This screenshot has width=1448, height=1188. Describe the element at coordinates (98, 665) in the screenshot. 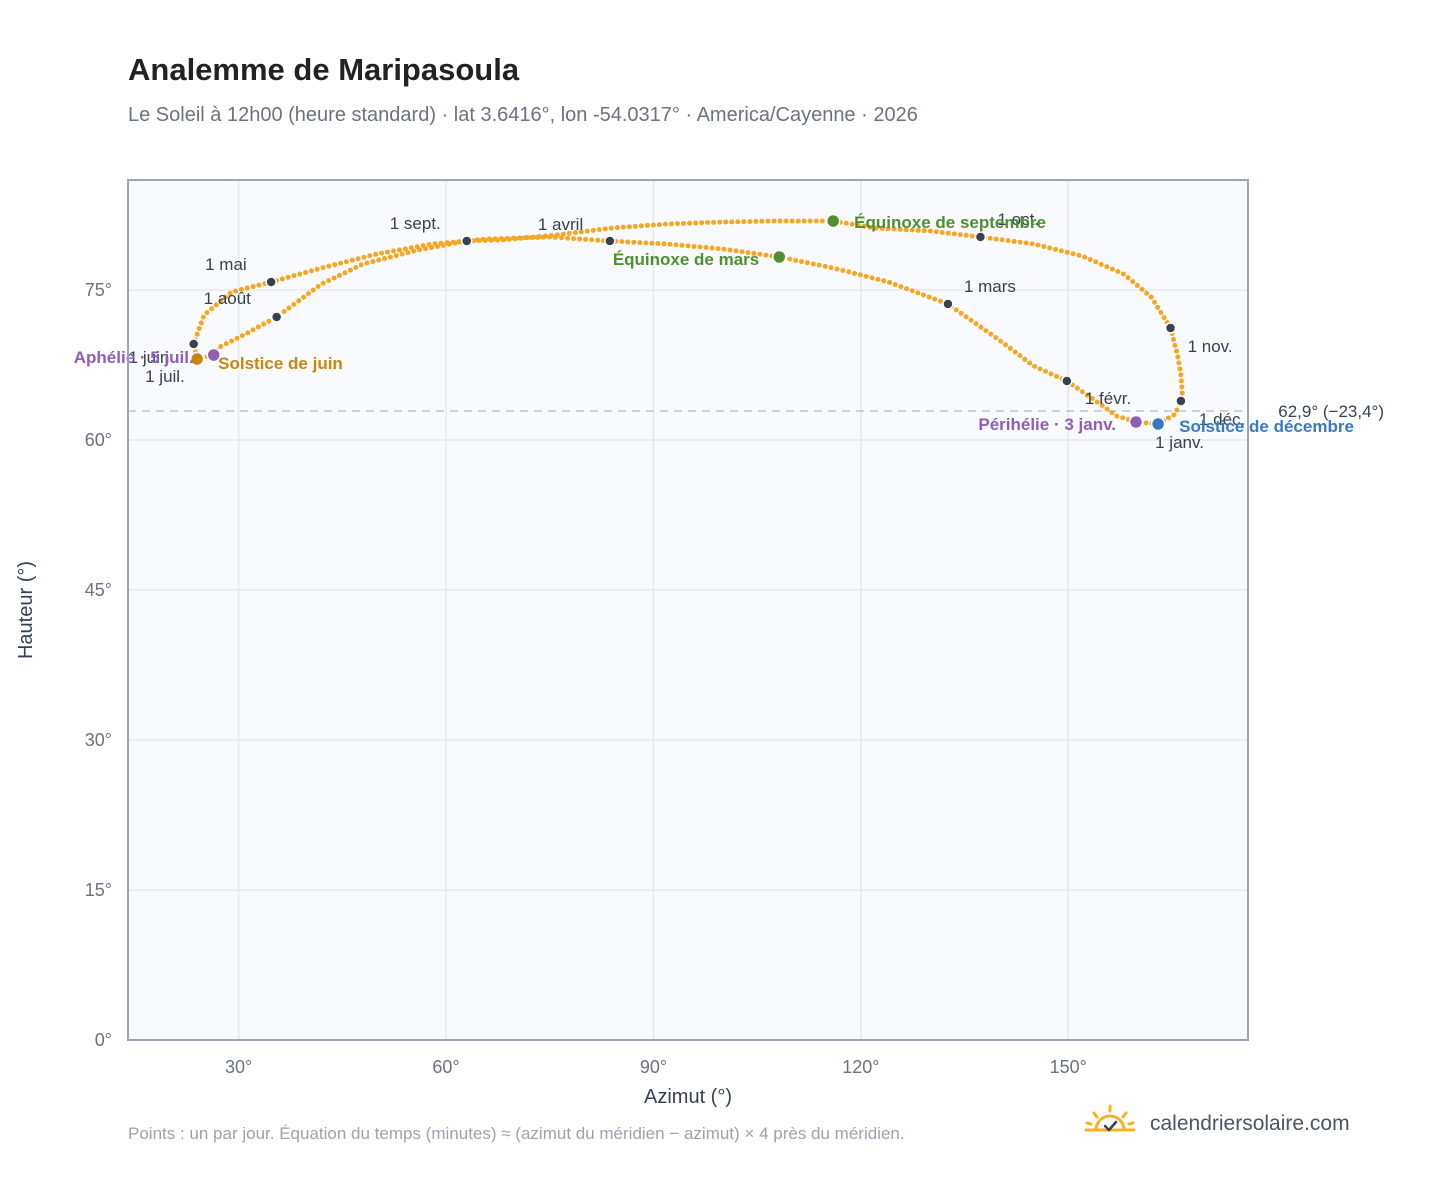

I see `y-tick-labels: 0° 15° 30° 45° 60° 75°` at that location.